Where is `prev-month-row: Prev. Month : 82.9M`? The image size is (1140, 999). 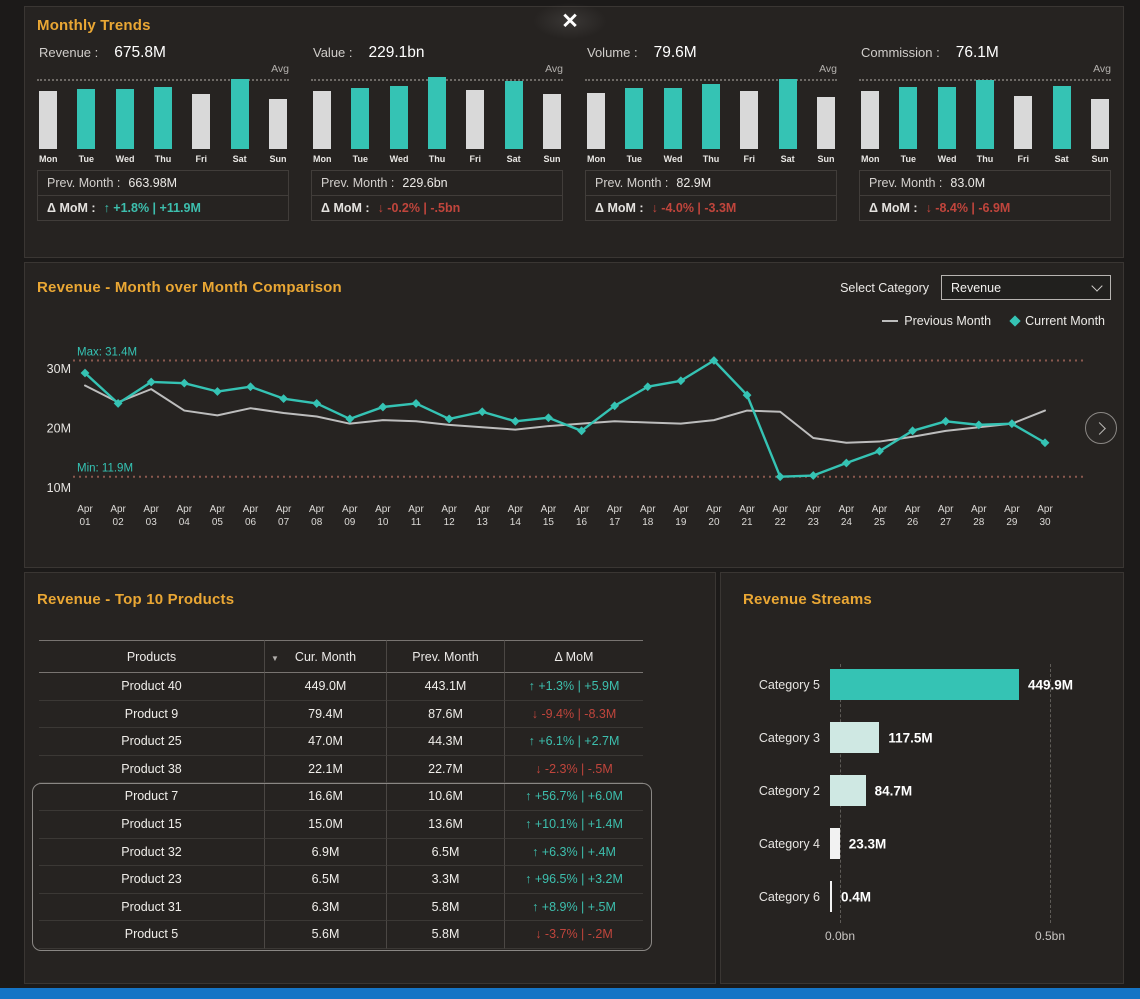
prev-month-row: Prev. Month : 82.9M is located at coordinates (711, 183).